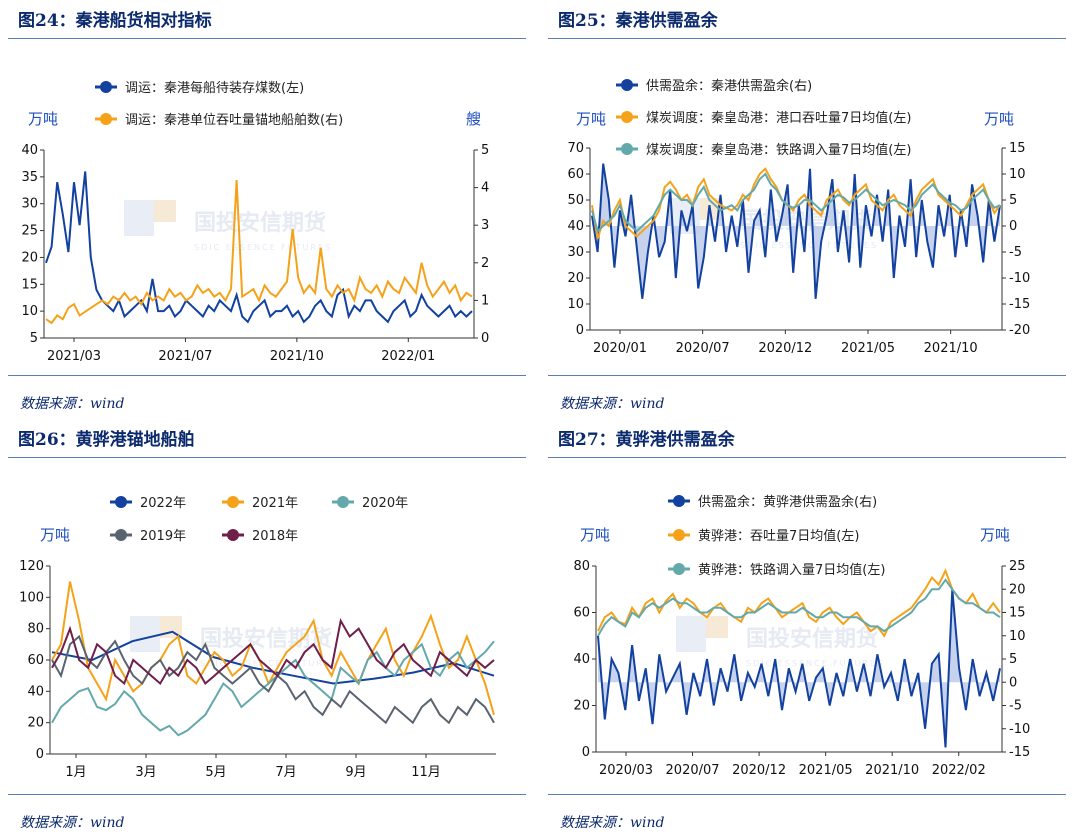  What do you see at coordinates (626, 770) in the screenshot?
I see `x-tick-label: 2020/03` at bounding box center [626, 770].